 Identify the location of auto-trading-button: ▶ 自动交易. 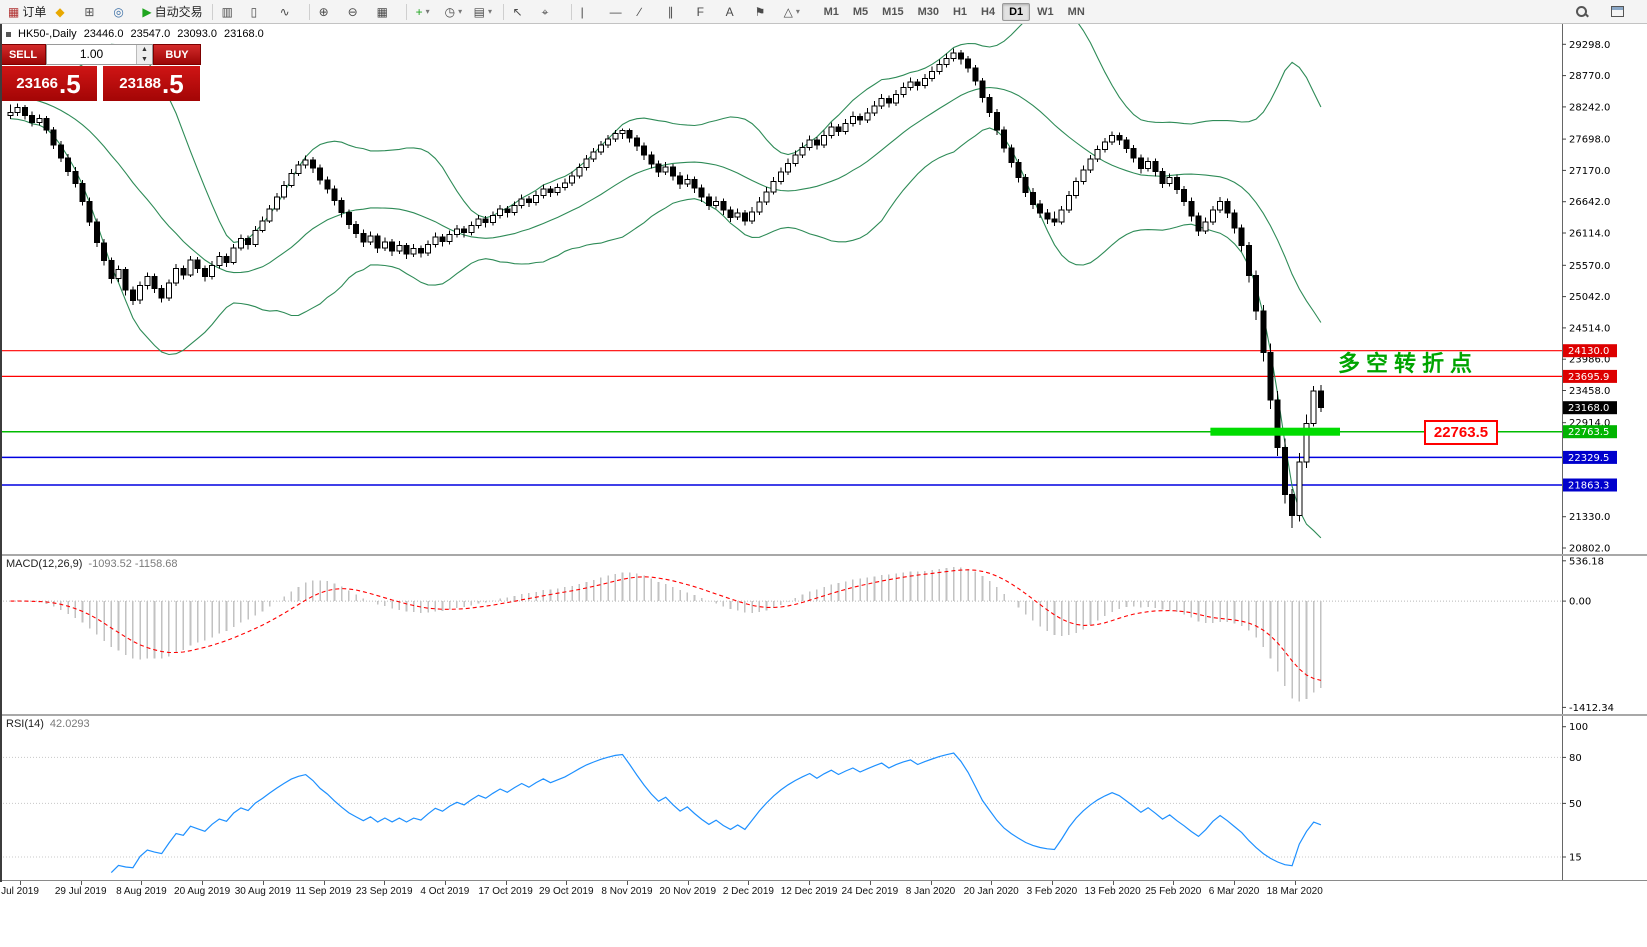
(172, 12).